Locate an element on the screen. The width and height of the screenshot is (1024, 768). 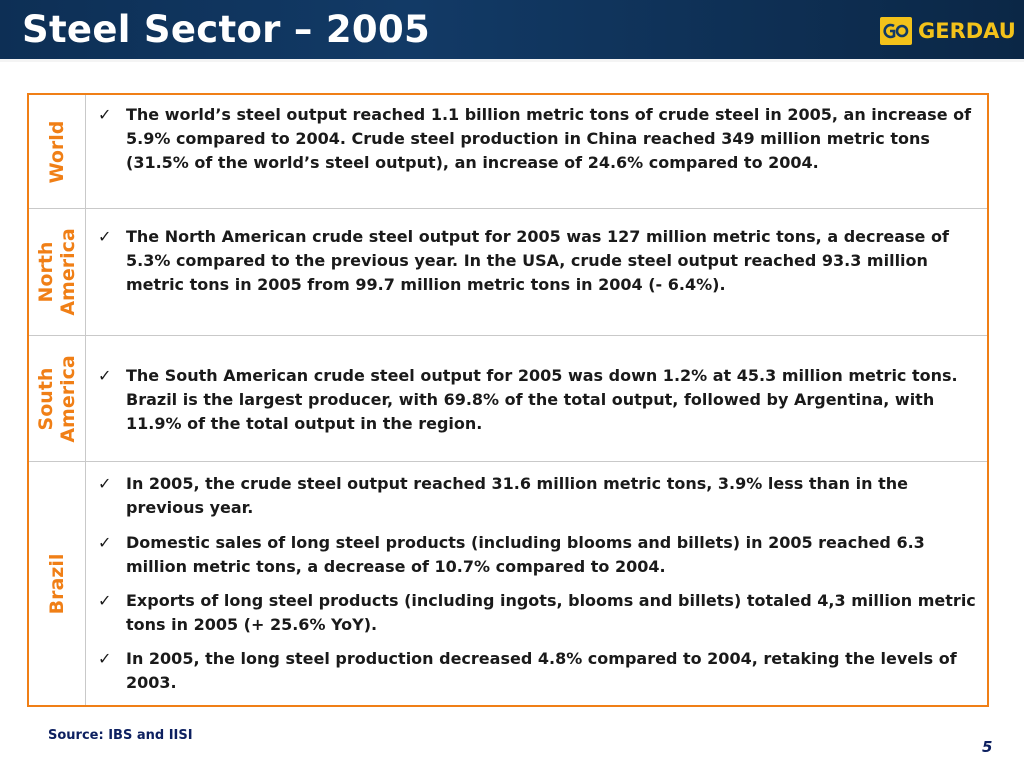
gerdau-logo: GERDAU is located at coordinates (948, 31).